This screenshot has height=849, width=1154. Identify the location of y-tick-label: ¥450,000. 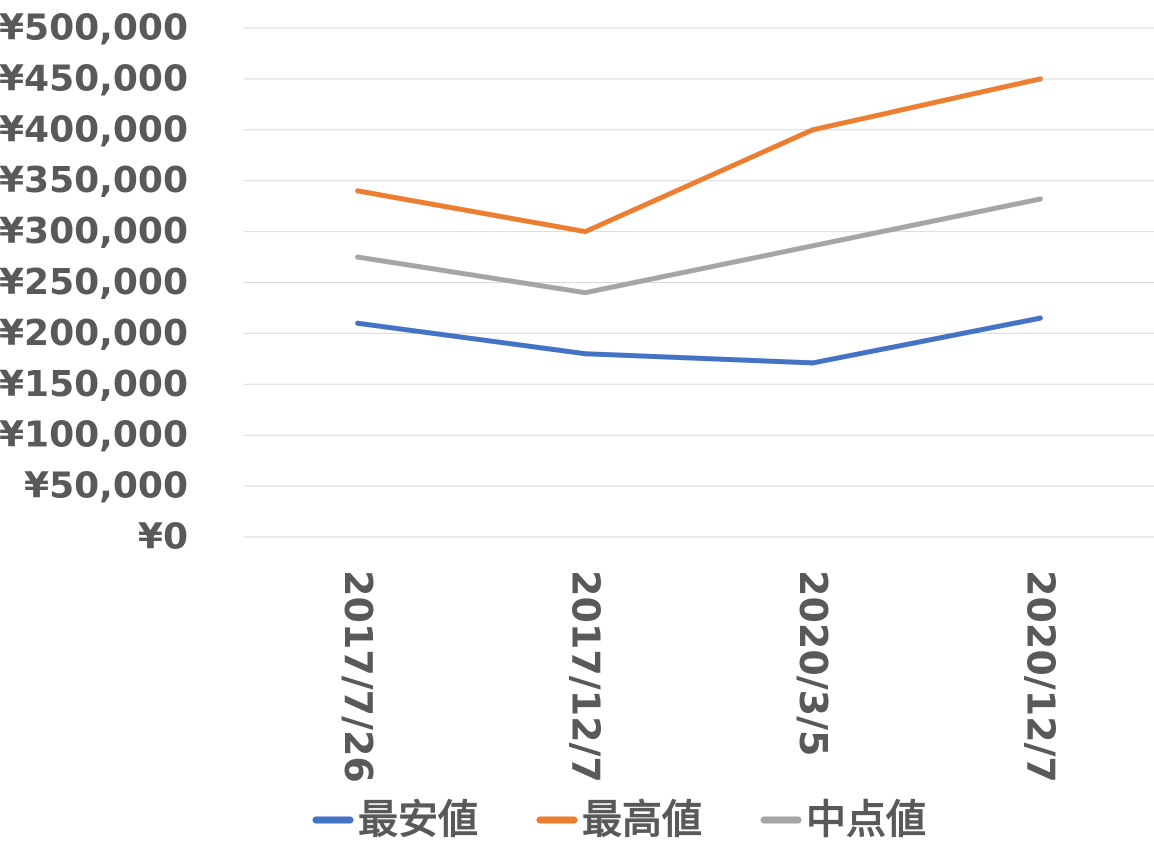
(94, 78).